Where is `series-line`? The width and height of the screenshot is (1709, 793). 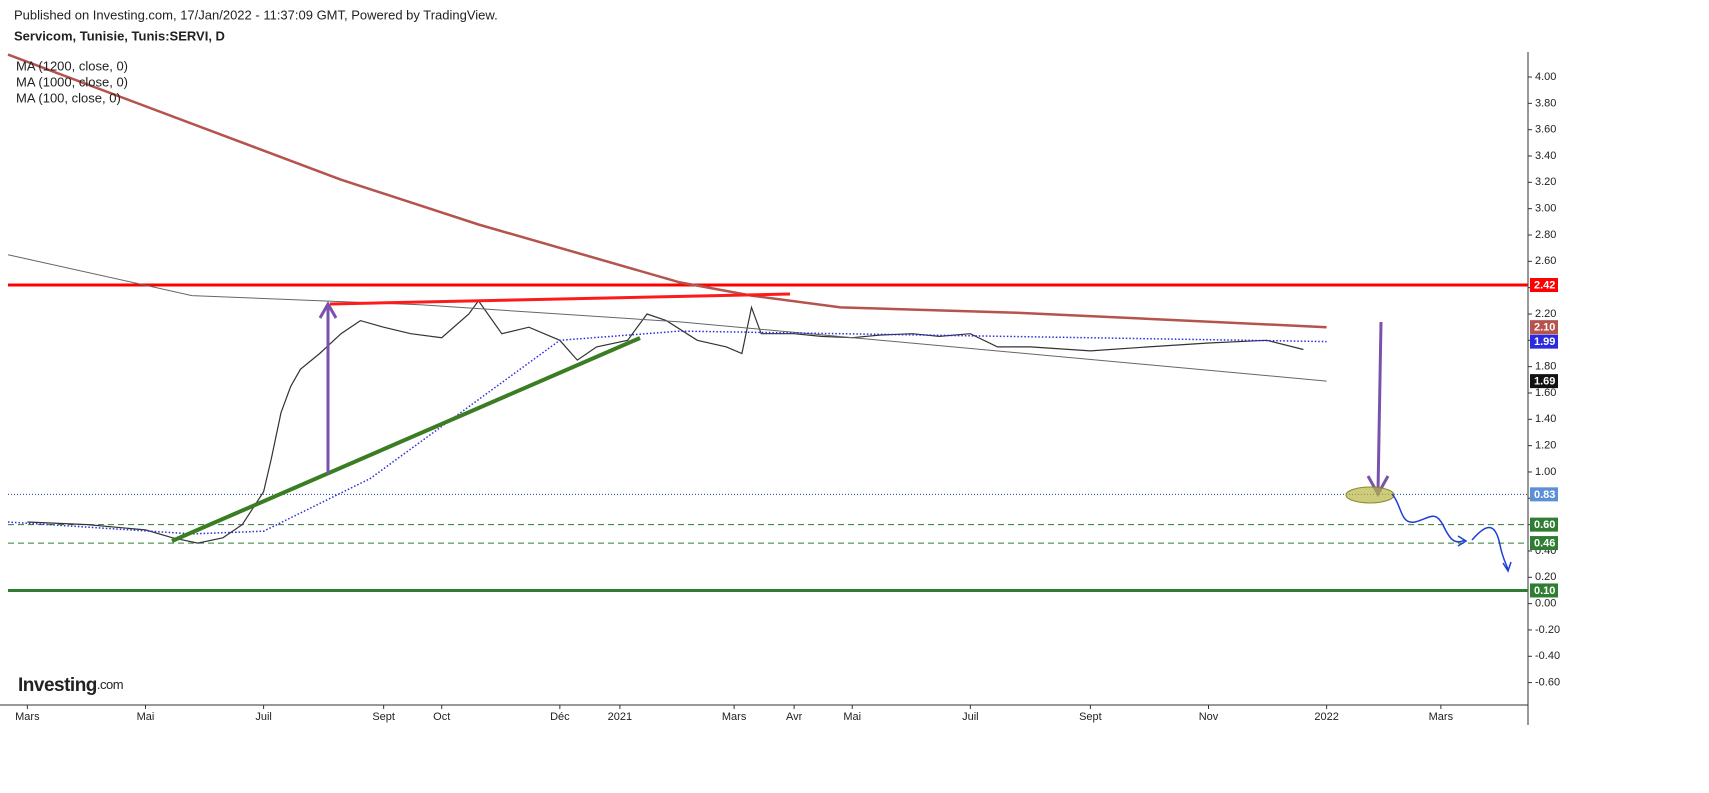
series-line is located at coordinates (667, 318).